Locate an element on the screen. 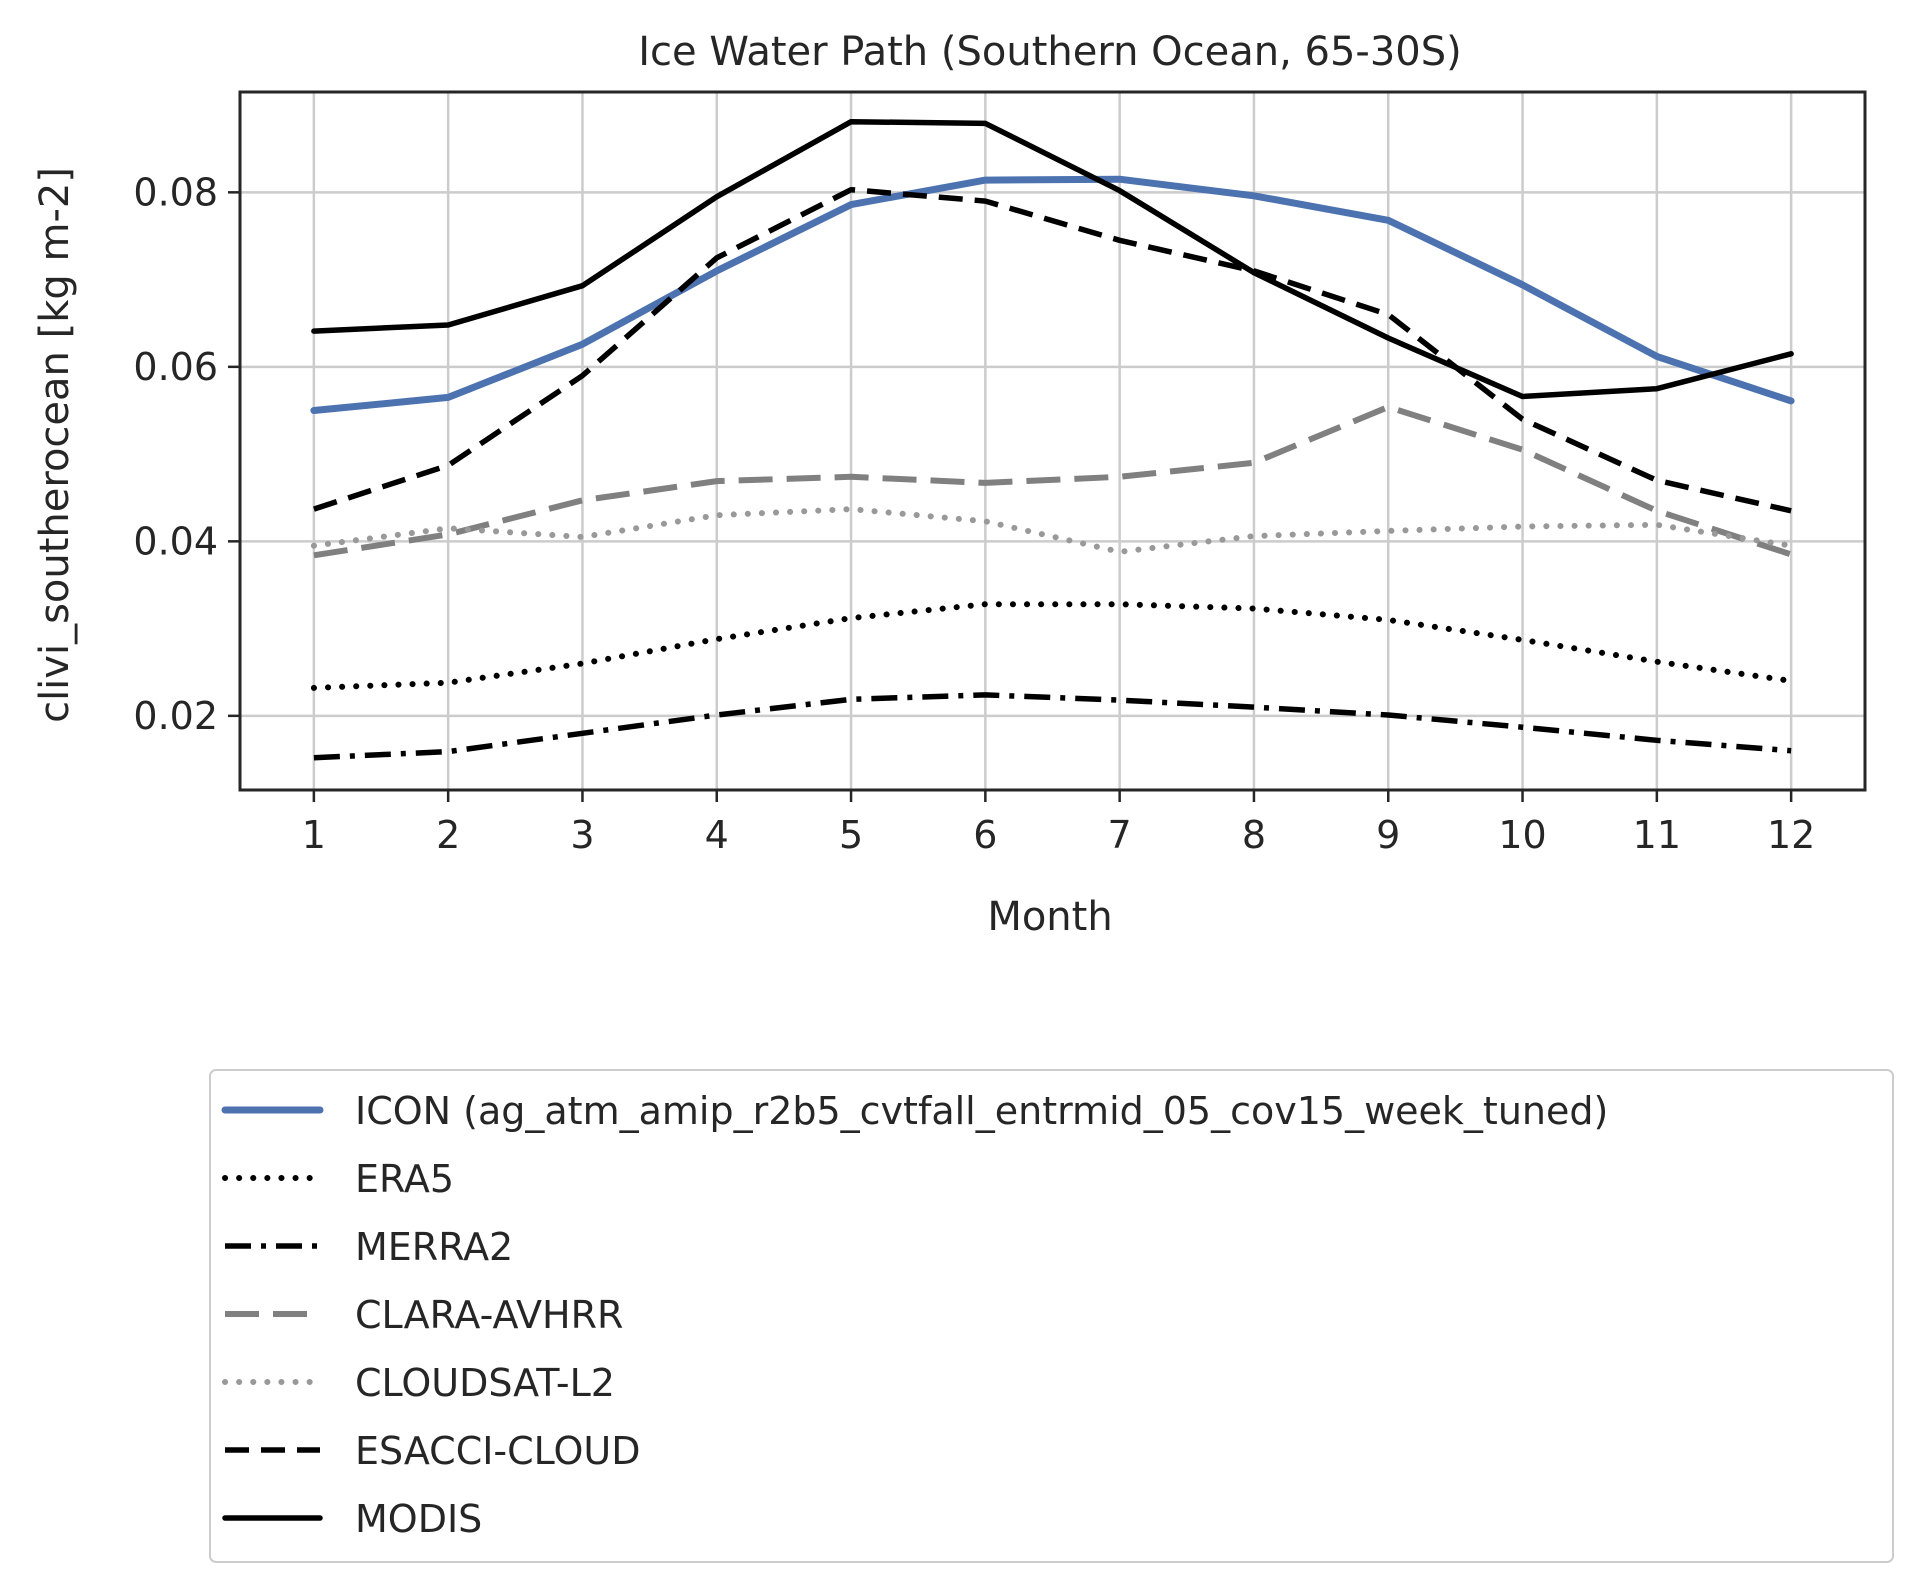  legend-label: ERA5 is located at coordinates (404, 1179).